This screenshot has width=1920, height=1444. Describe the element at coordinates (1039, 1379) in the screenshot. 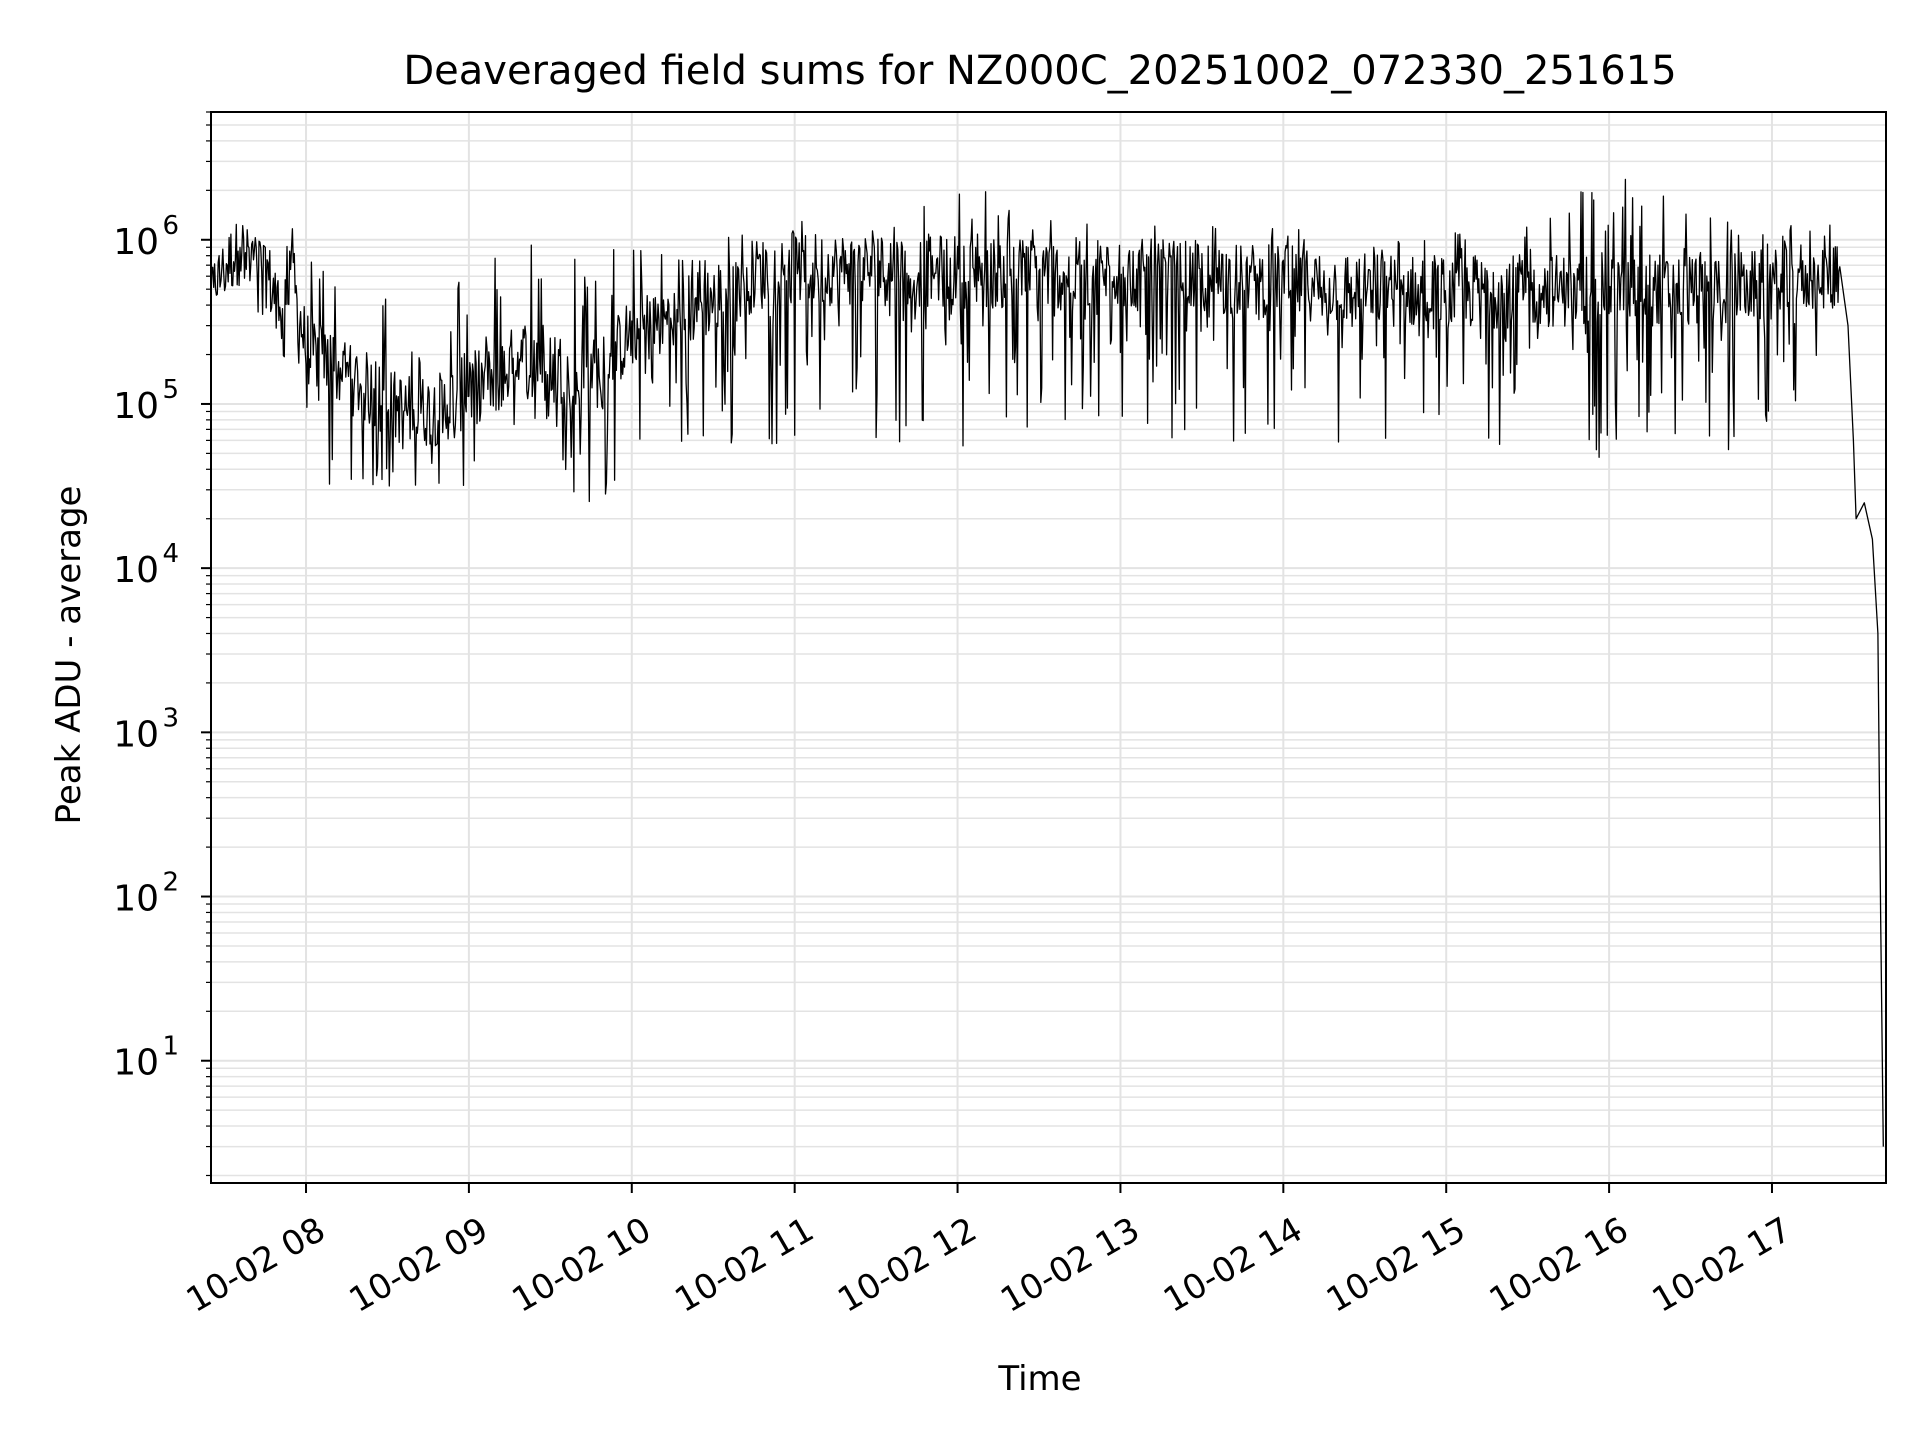

I see `x-axis-label: Time` at that location.